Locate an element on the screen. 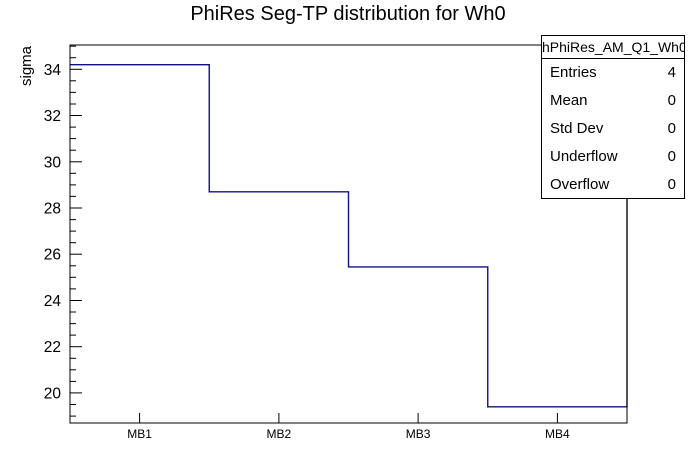  y-tick-label: 24 is located at coordinates (53, 301).